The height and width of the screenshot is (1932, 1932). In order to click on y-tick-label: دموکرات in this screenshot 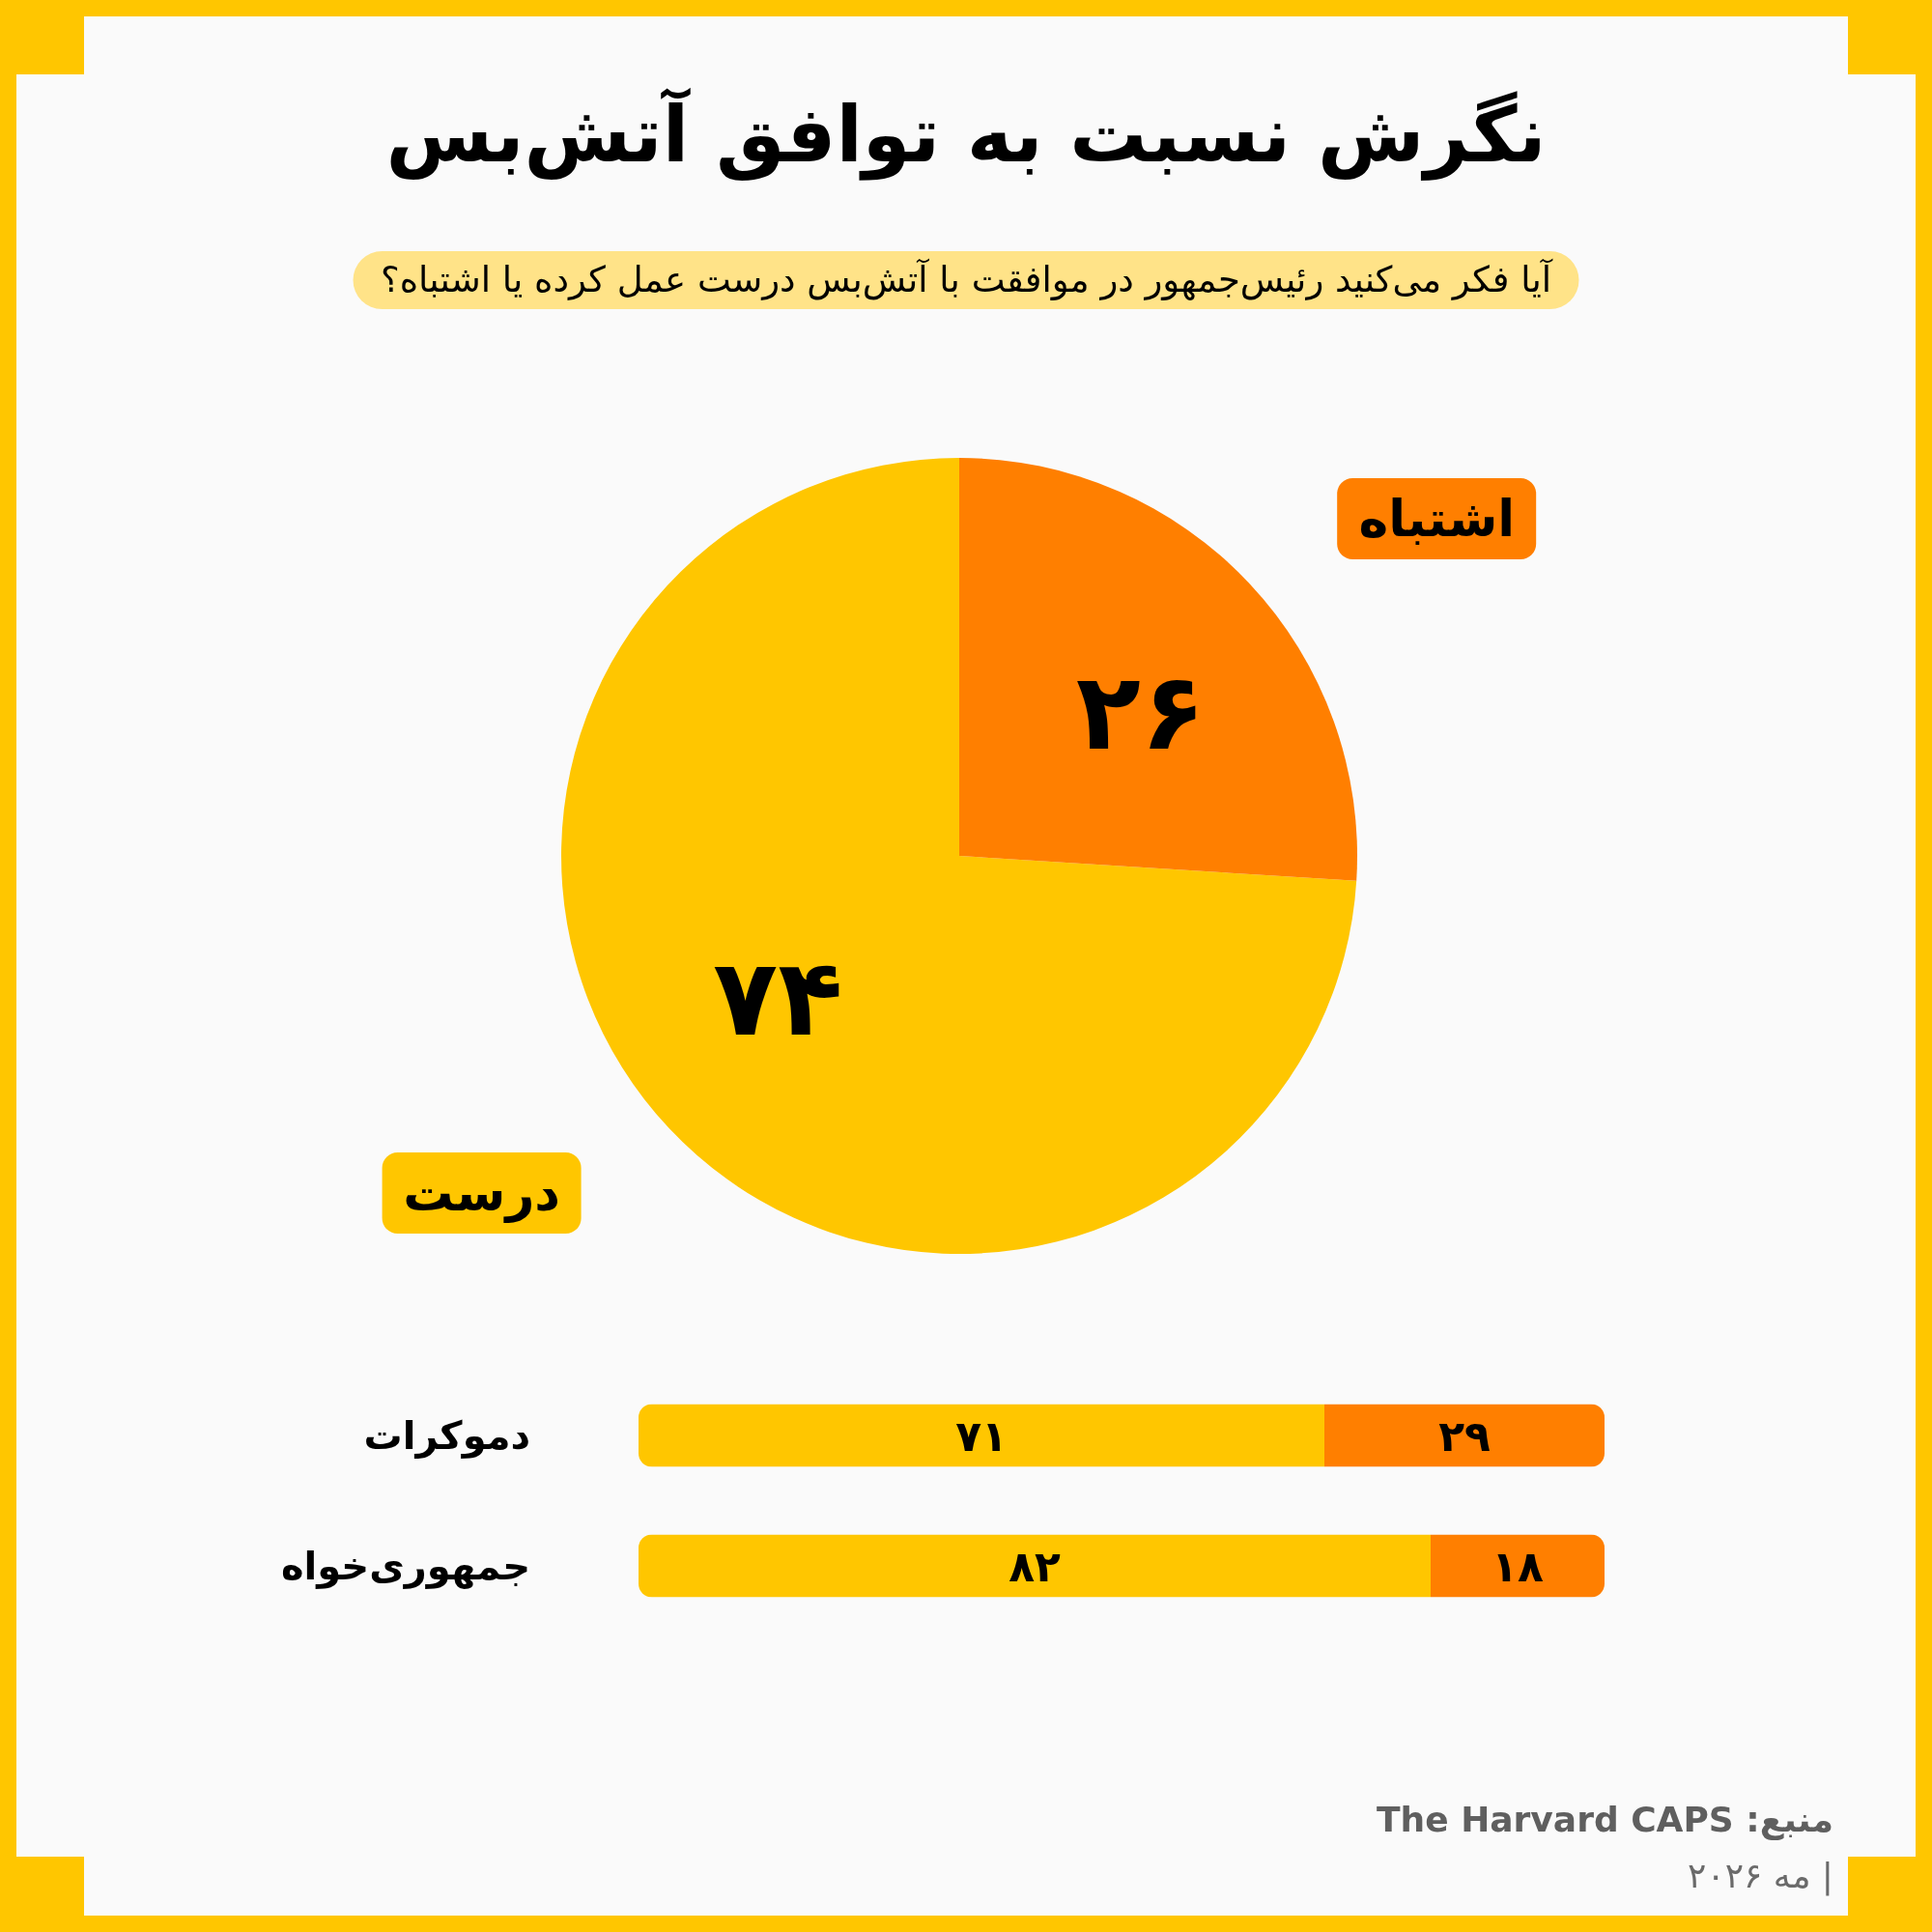, I will do `click(446, 1436)`.